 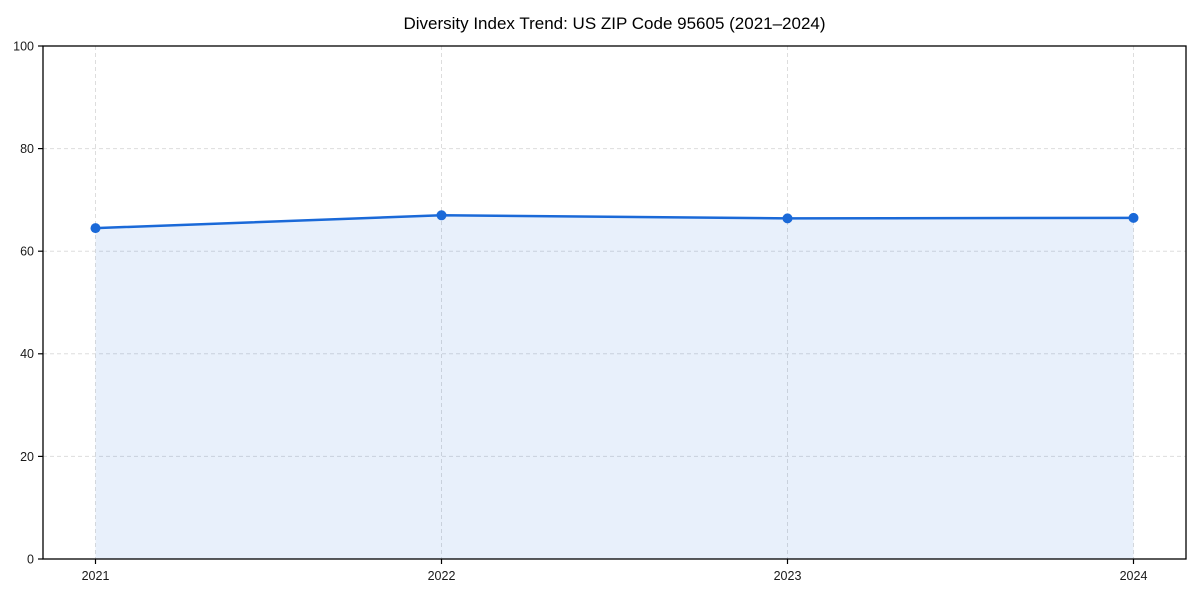 I want to click on x-tick-label: 2023, so click(x=788, y=576).